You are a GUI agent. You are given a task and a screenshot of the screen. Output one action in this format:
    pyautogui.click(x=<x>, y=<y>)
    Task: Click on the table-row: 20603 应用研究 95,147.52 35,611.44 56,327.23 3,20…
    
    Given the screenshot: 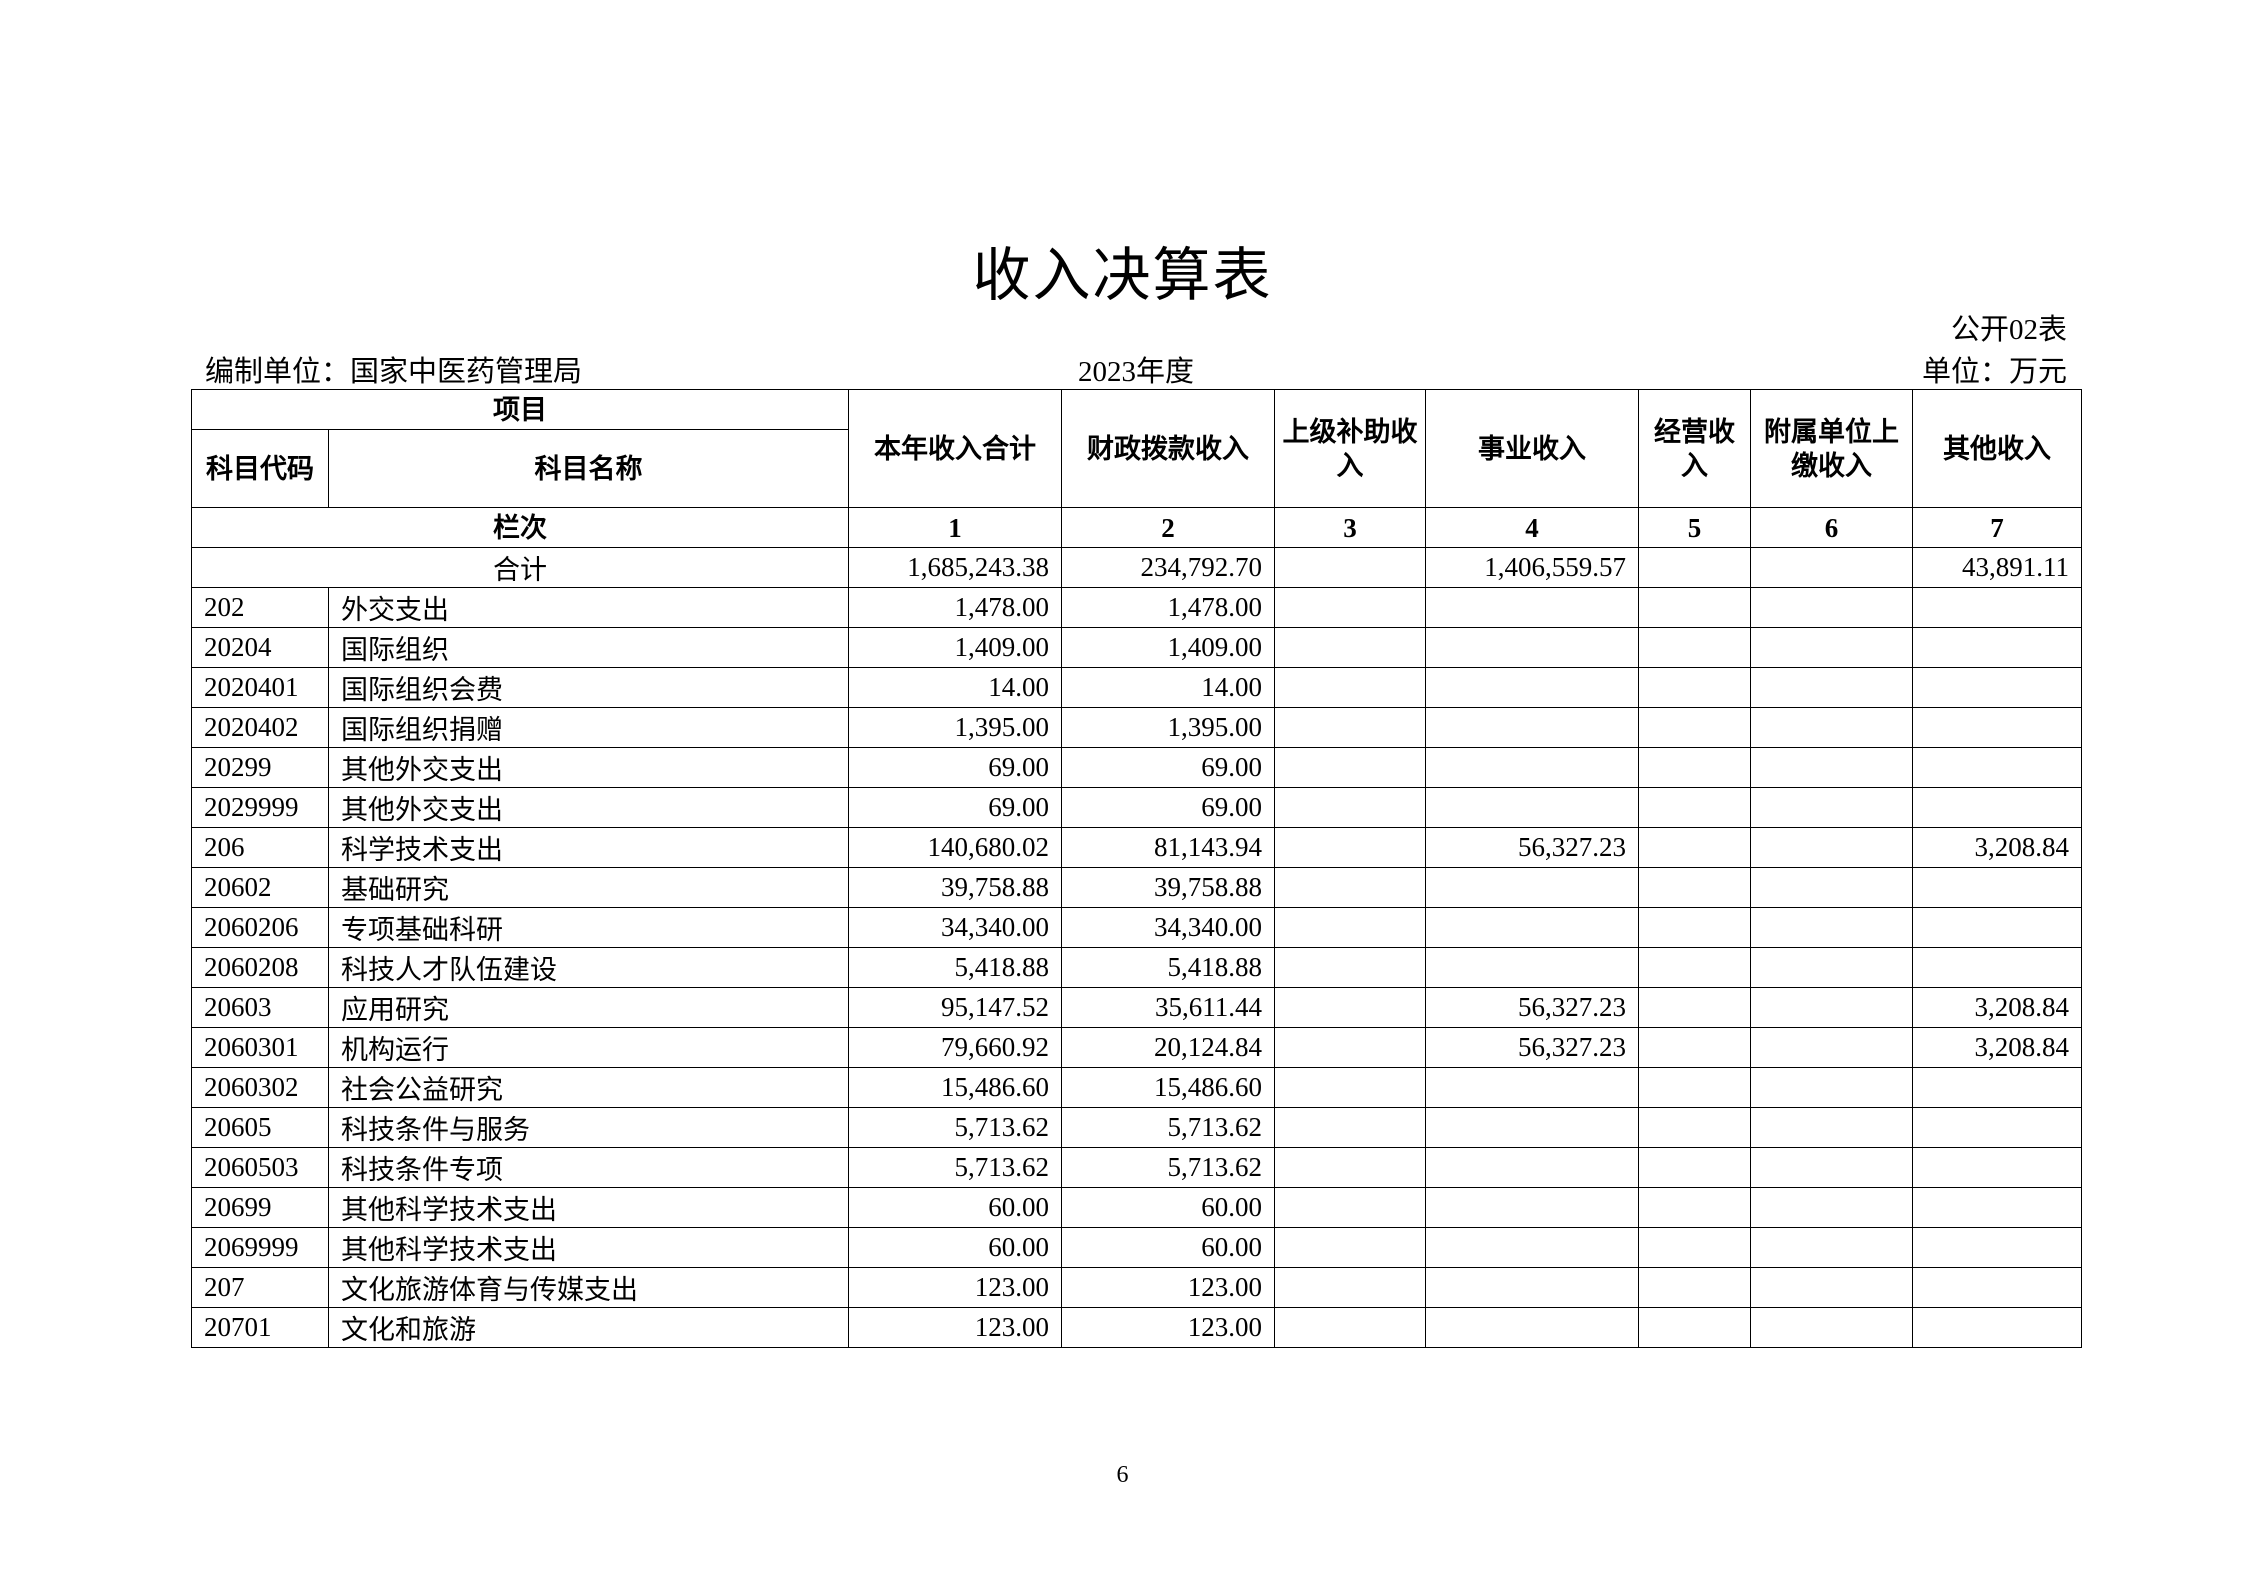 What is the action you would take?
    pyautogui.click(x=1136, y=1007)
    